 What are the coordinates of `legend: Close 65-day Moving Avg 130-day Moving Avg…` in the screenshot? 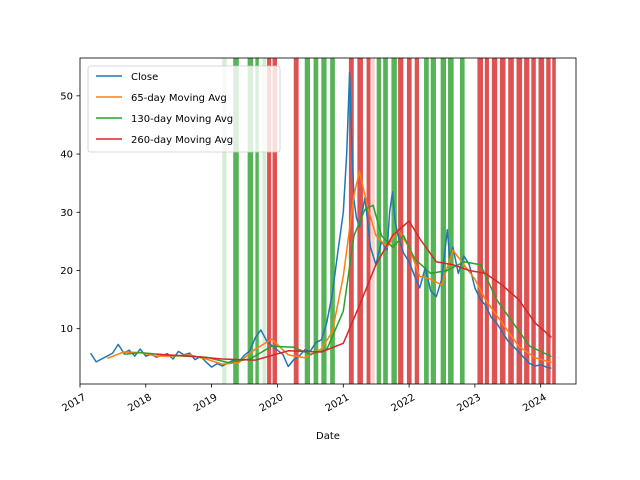 It's located at (184, 109).